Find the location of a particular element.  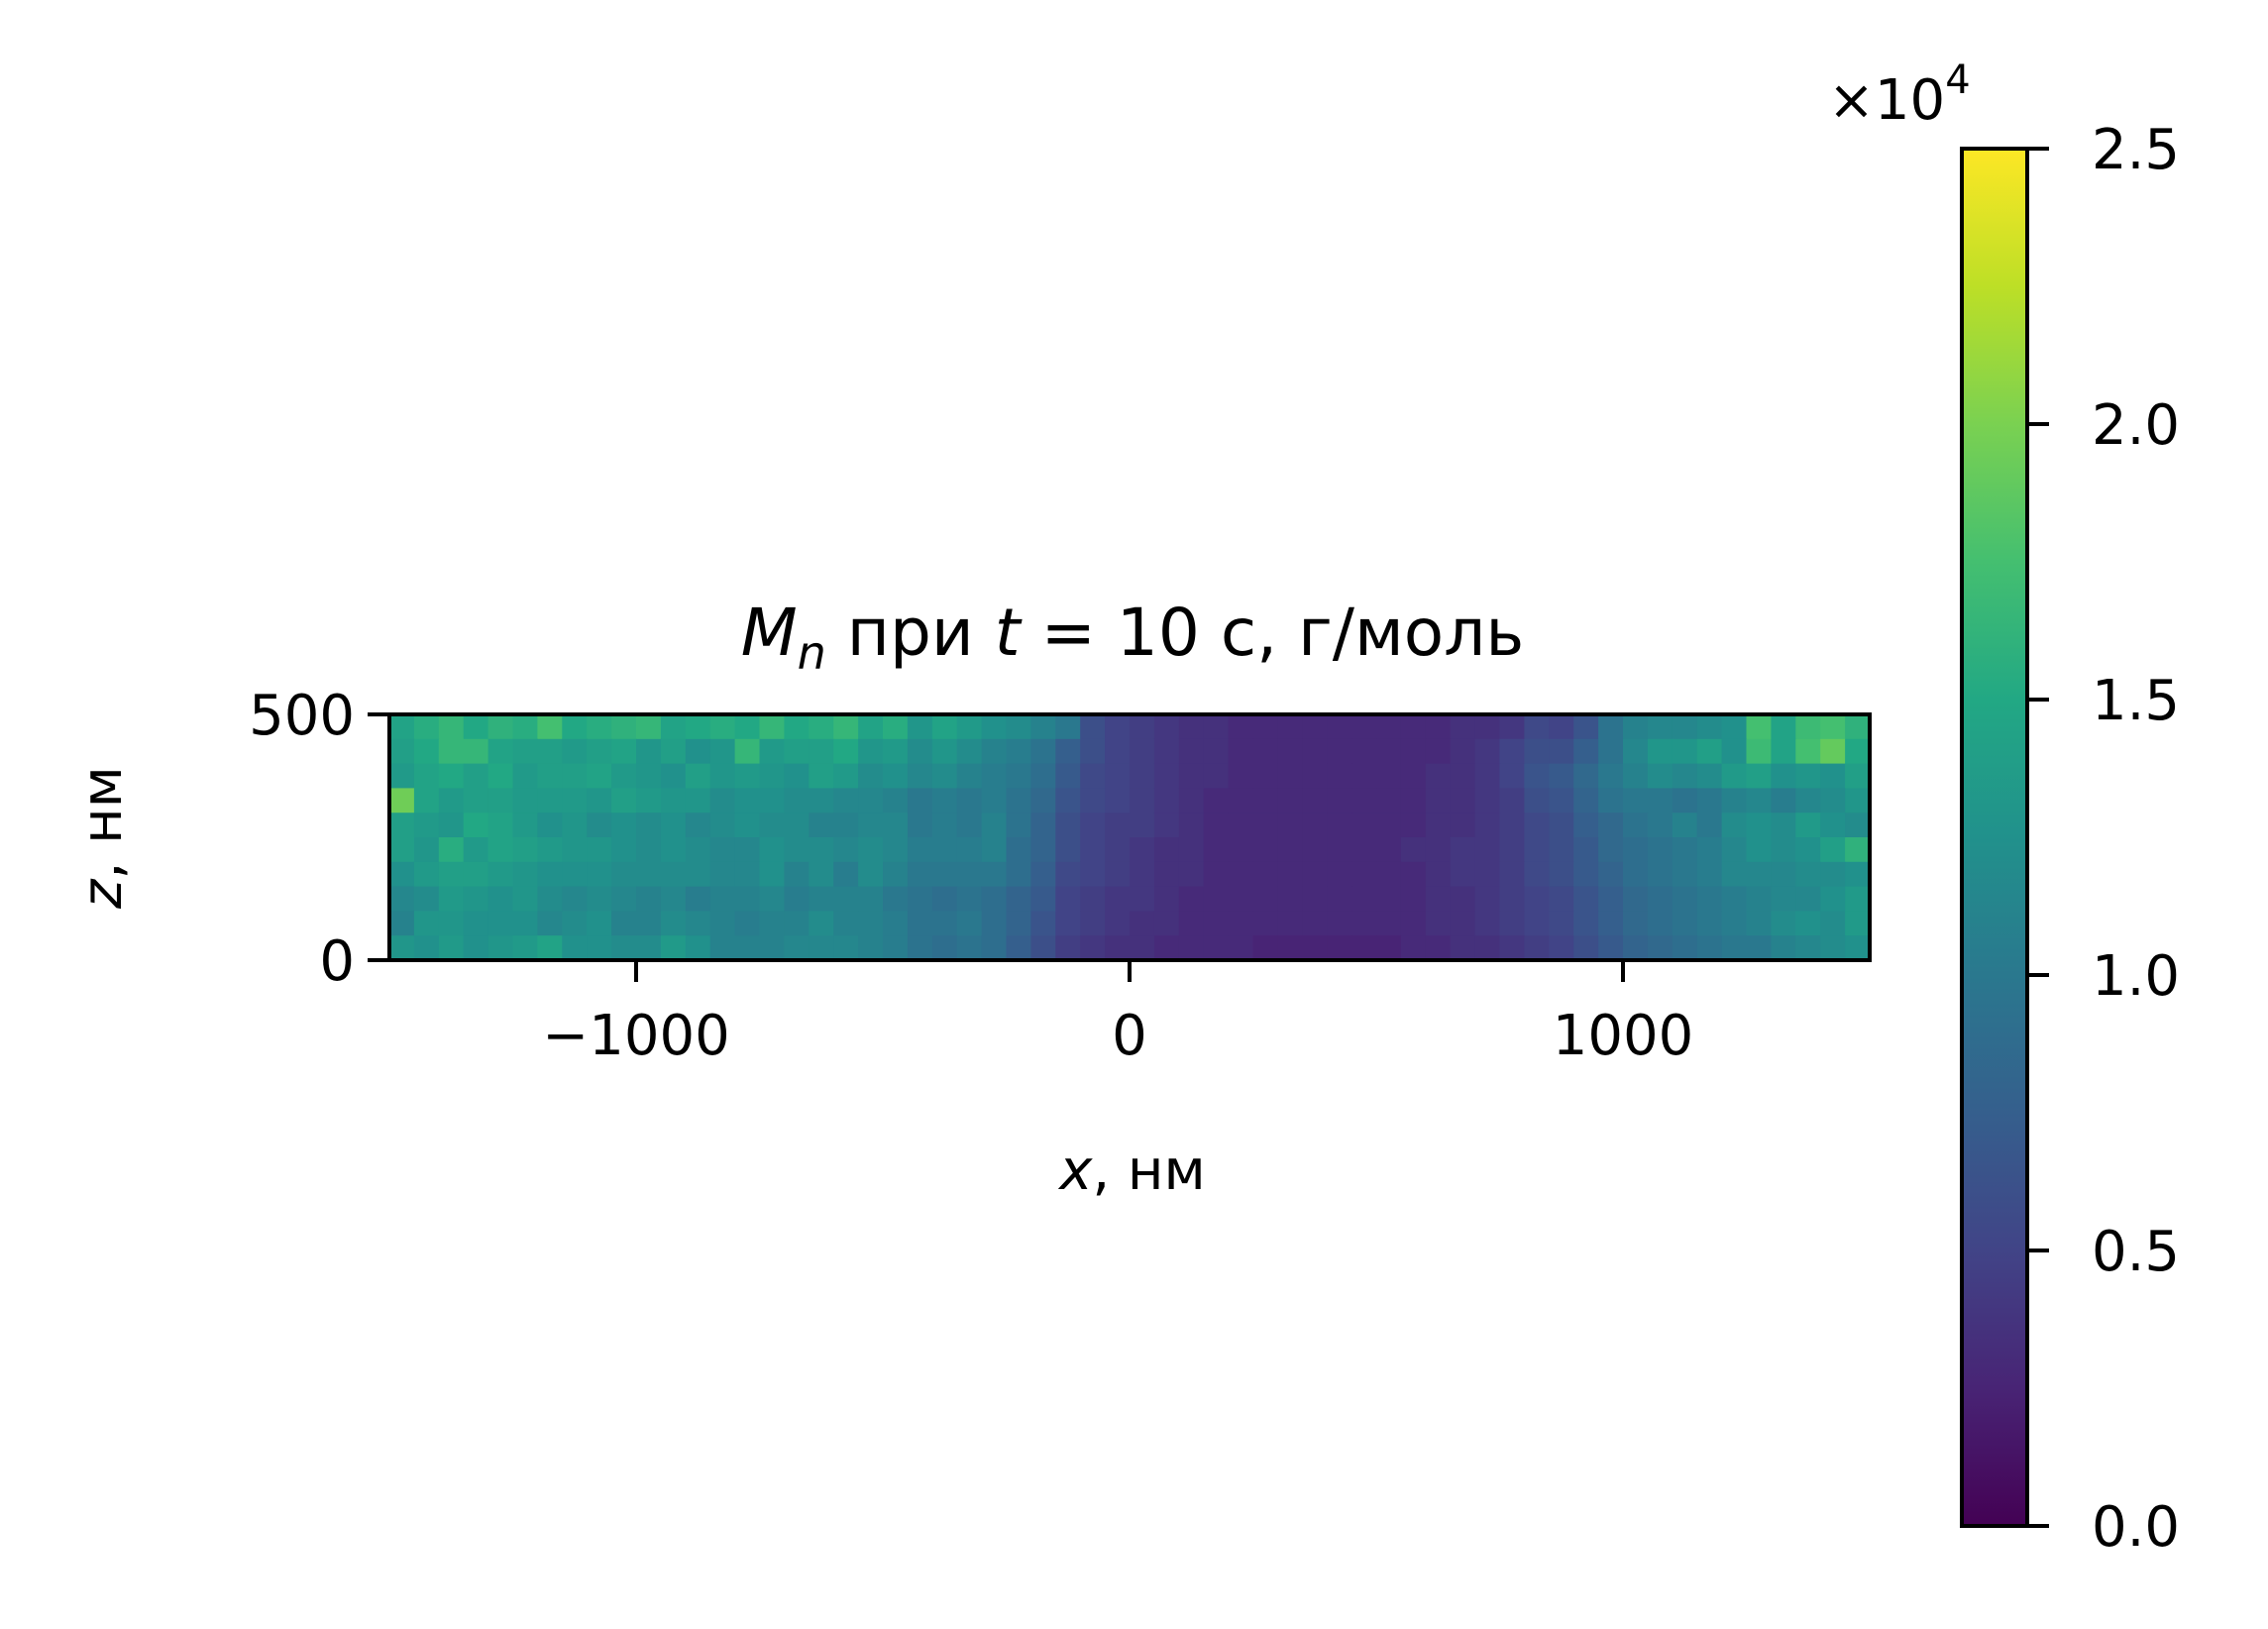

colorbar-tick-label: 0.5 is located at coordinates (2136, 1252).